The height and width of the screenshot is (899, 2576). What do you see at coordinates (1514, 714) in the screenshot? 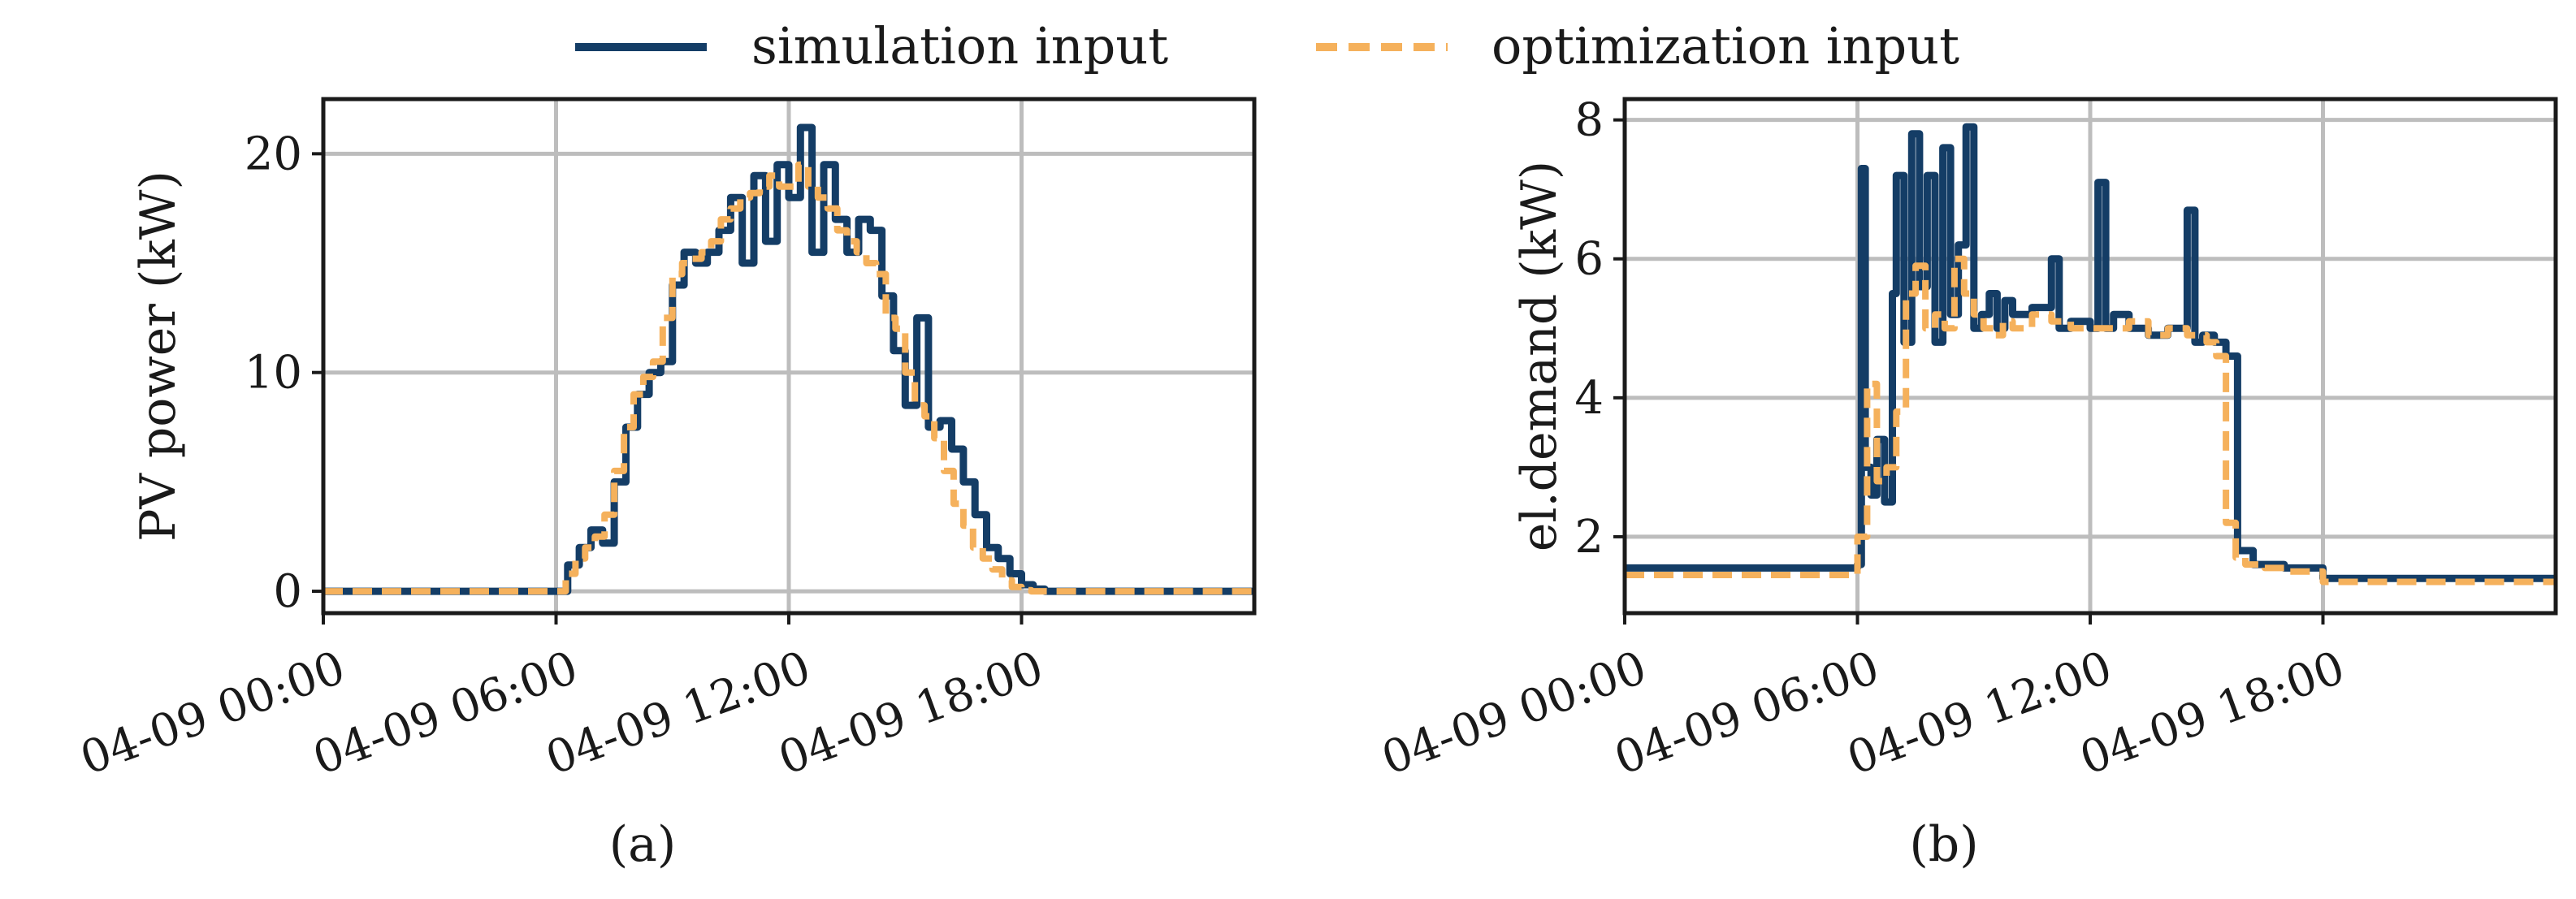
I see `panel-b-xtick-label-0: 04-09 00:00` at bounding box center [1514, 714].